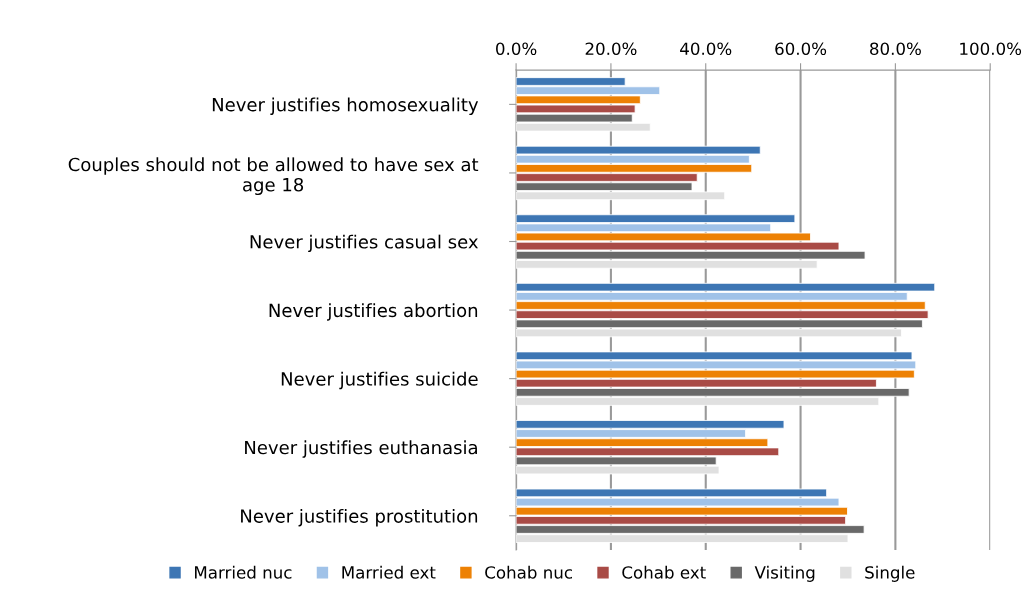  What do you see at coordinates (528, 572) in the screenshot?
I see `legend-label: Cohab nuc` at bounding box center [528, 572].